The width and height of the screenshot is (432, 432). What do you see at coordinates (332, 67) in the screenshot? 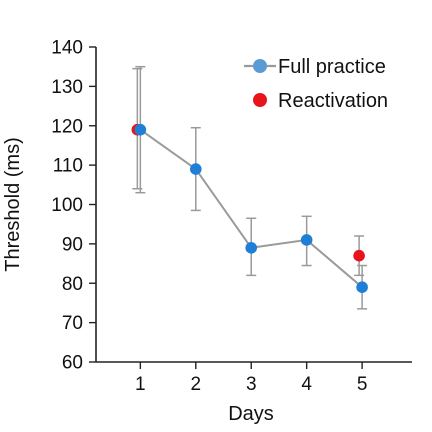
I see `legend-label: Full practice` at bounding box center [332, 67].